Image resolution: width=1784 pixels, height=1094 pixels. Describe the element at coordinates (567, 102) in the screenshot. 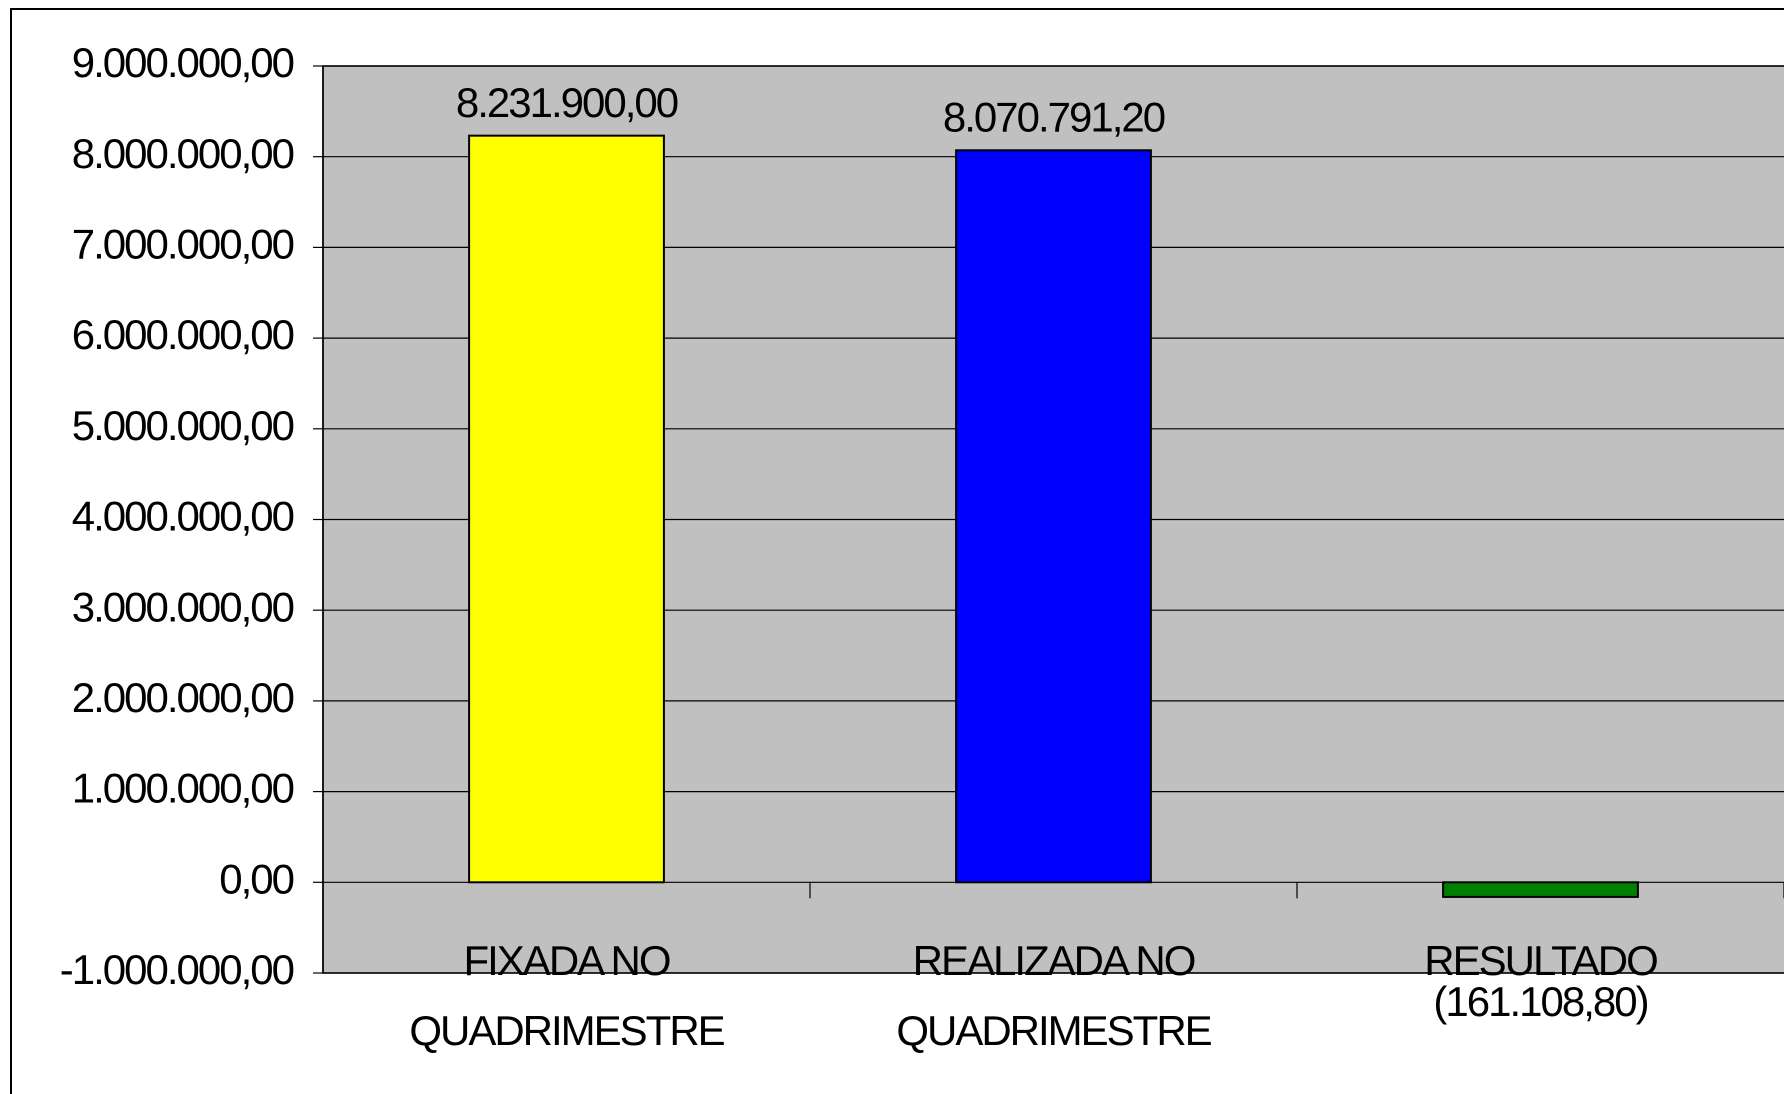

I see `data-label: 8.231.900,00` at that location.